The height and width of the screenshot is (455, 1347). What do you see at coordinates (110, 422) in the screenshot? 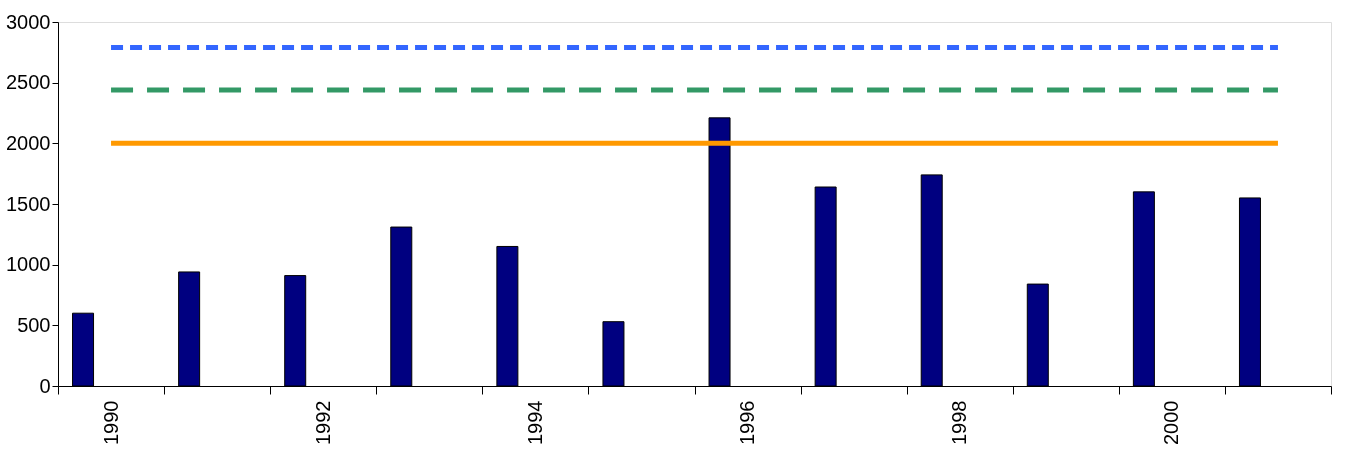
I see `x-tick-label: 1990` at bounding box center [110, 422].